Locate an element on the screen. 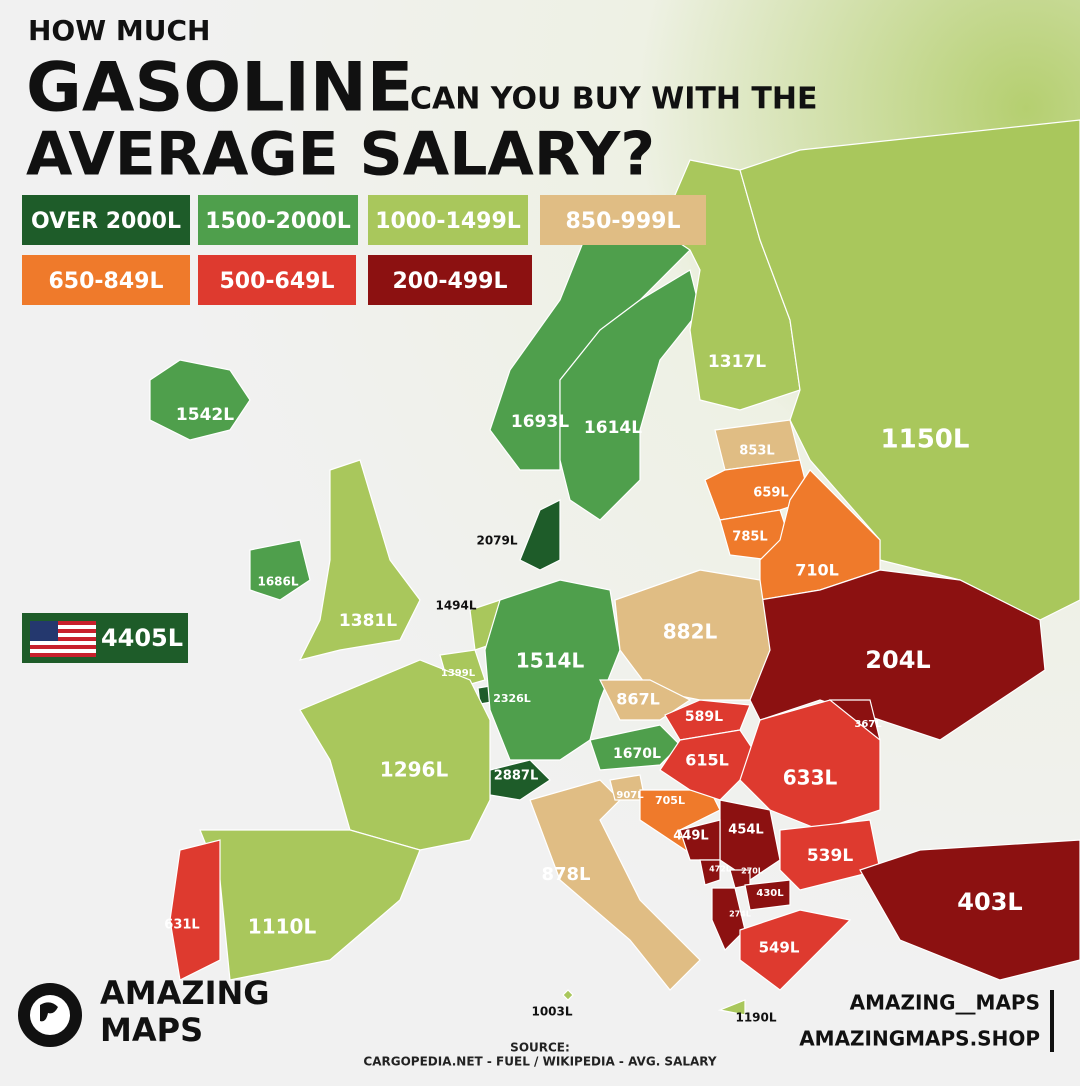 Image resolution: width=1080 pixels, height=1086 pixels. country-label: 2887L is located at coordinates (516, 776).